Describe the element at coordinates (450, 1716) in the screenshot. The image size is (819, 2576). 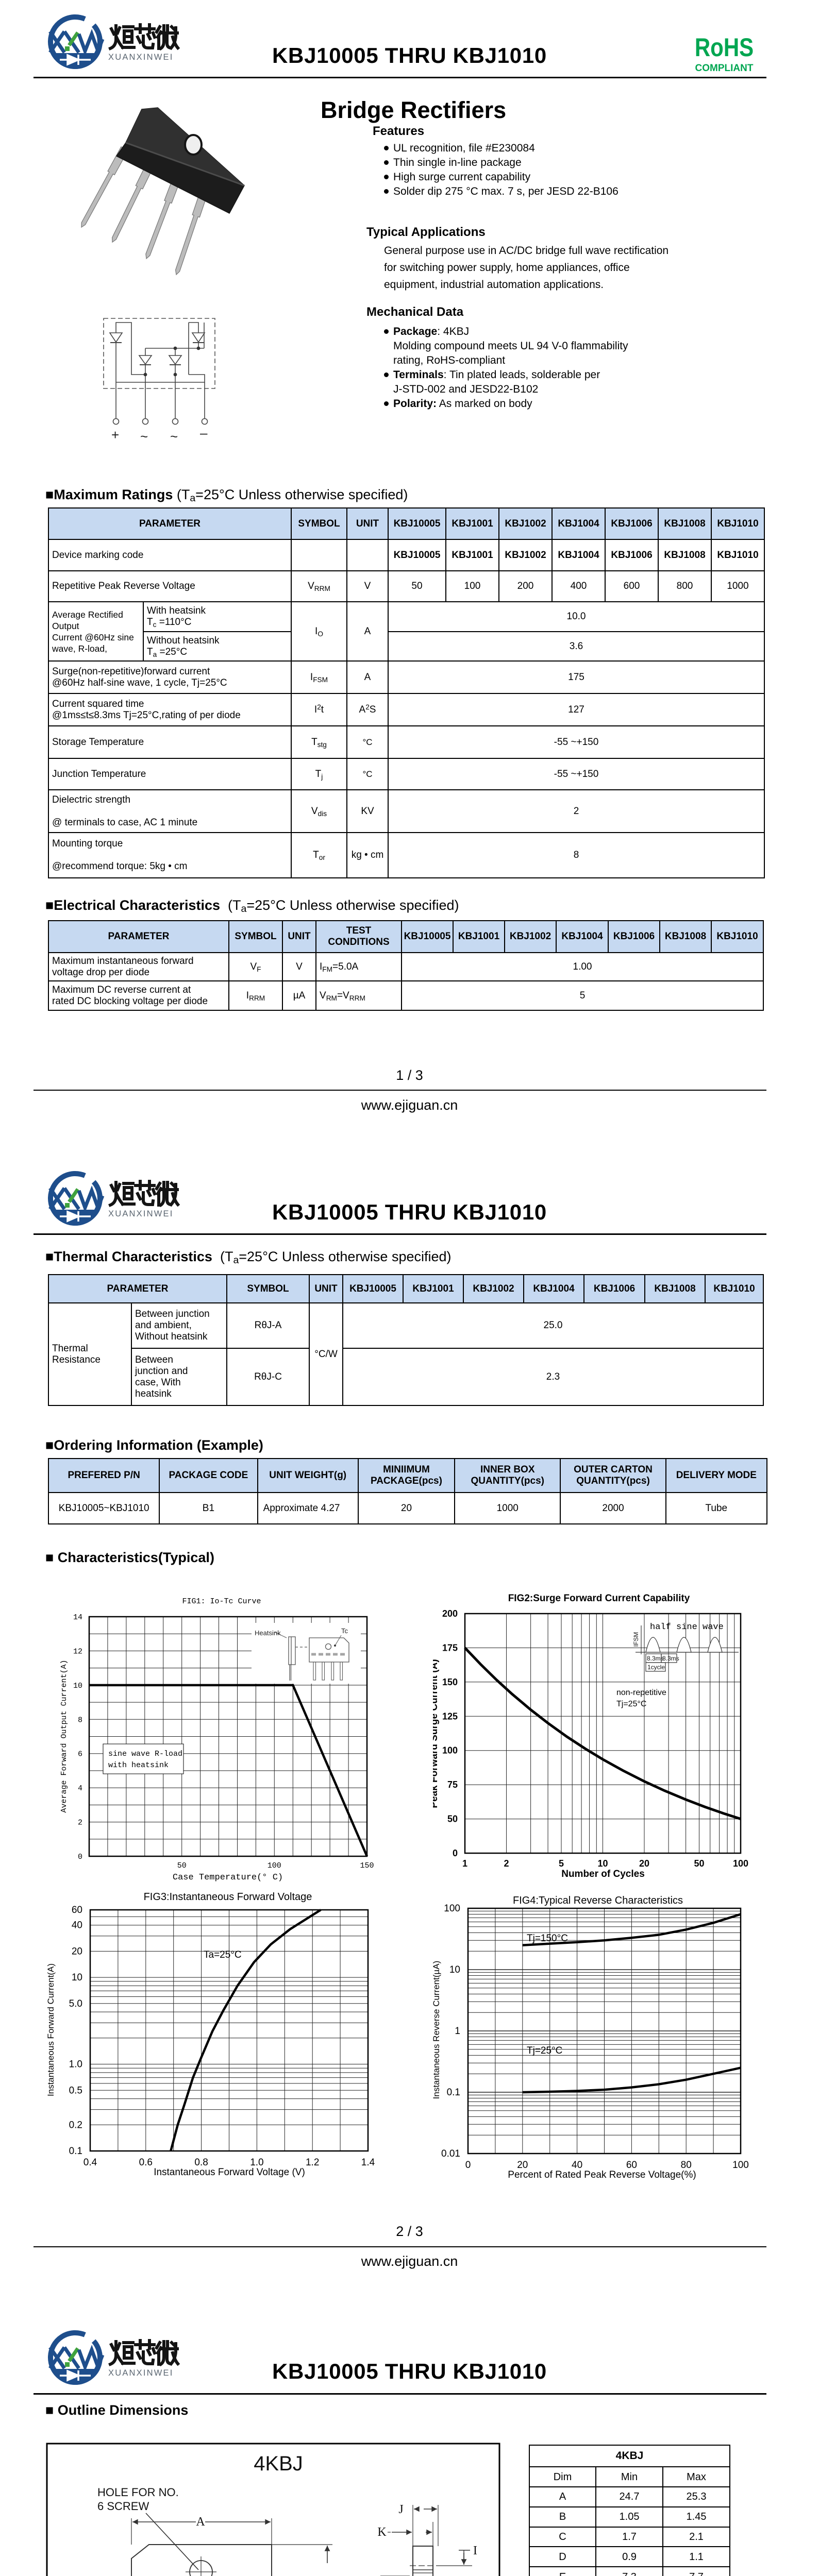
I see `svg-text: 125` at that location.